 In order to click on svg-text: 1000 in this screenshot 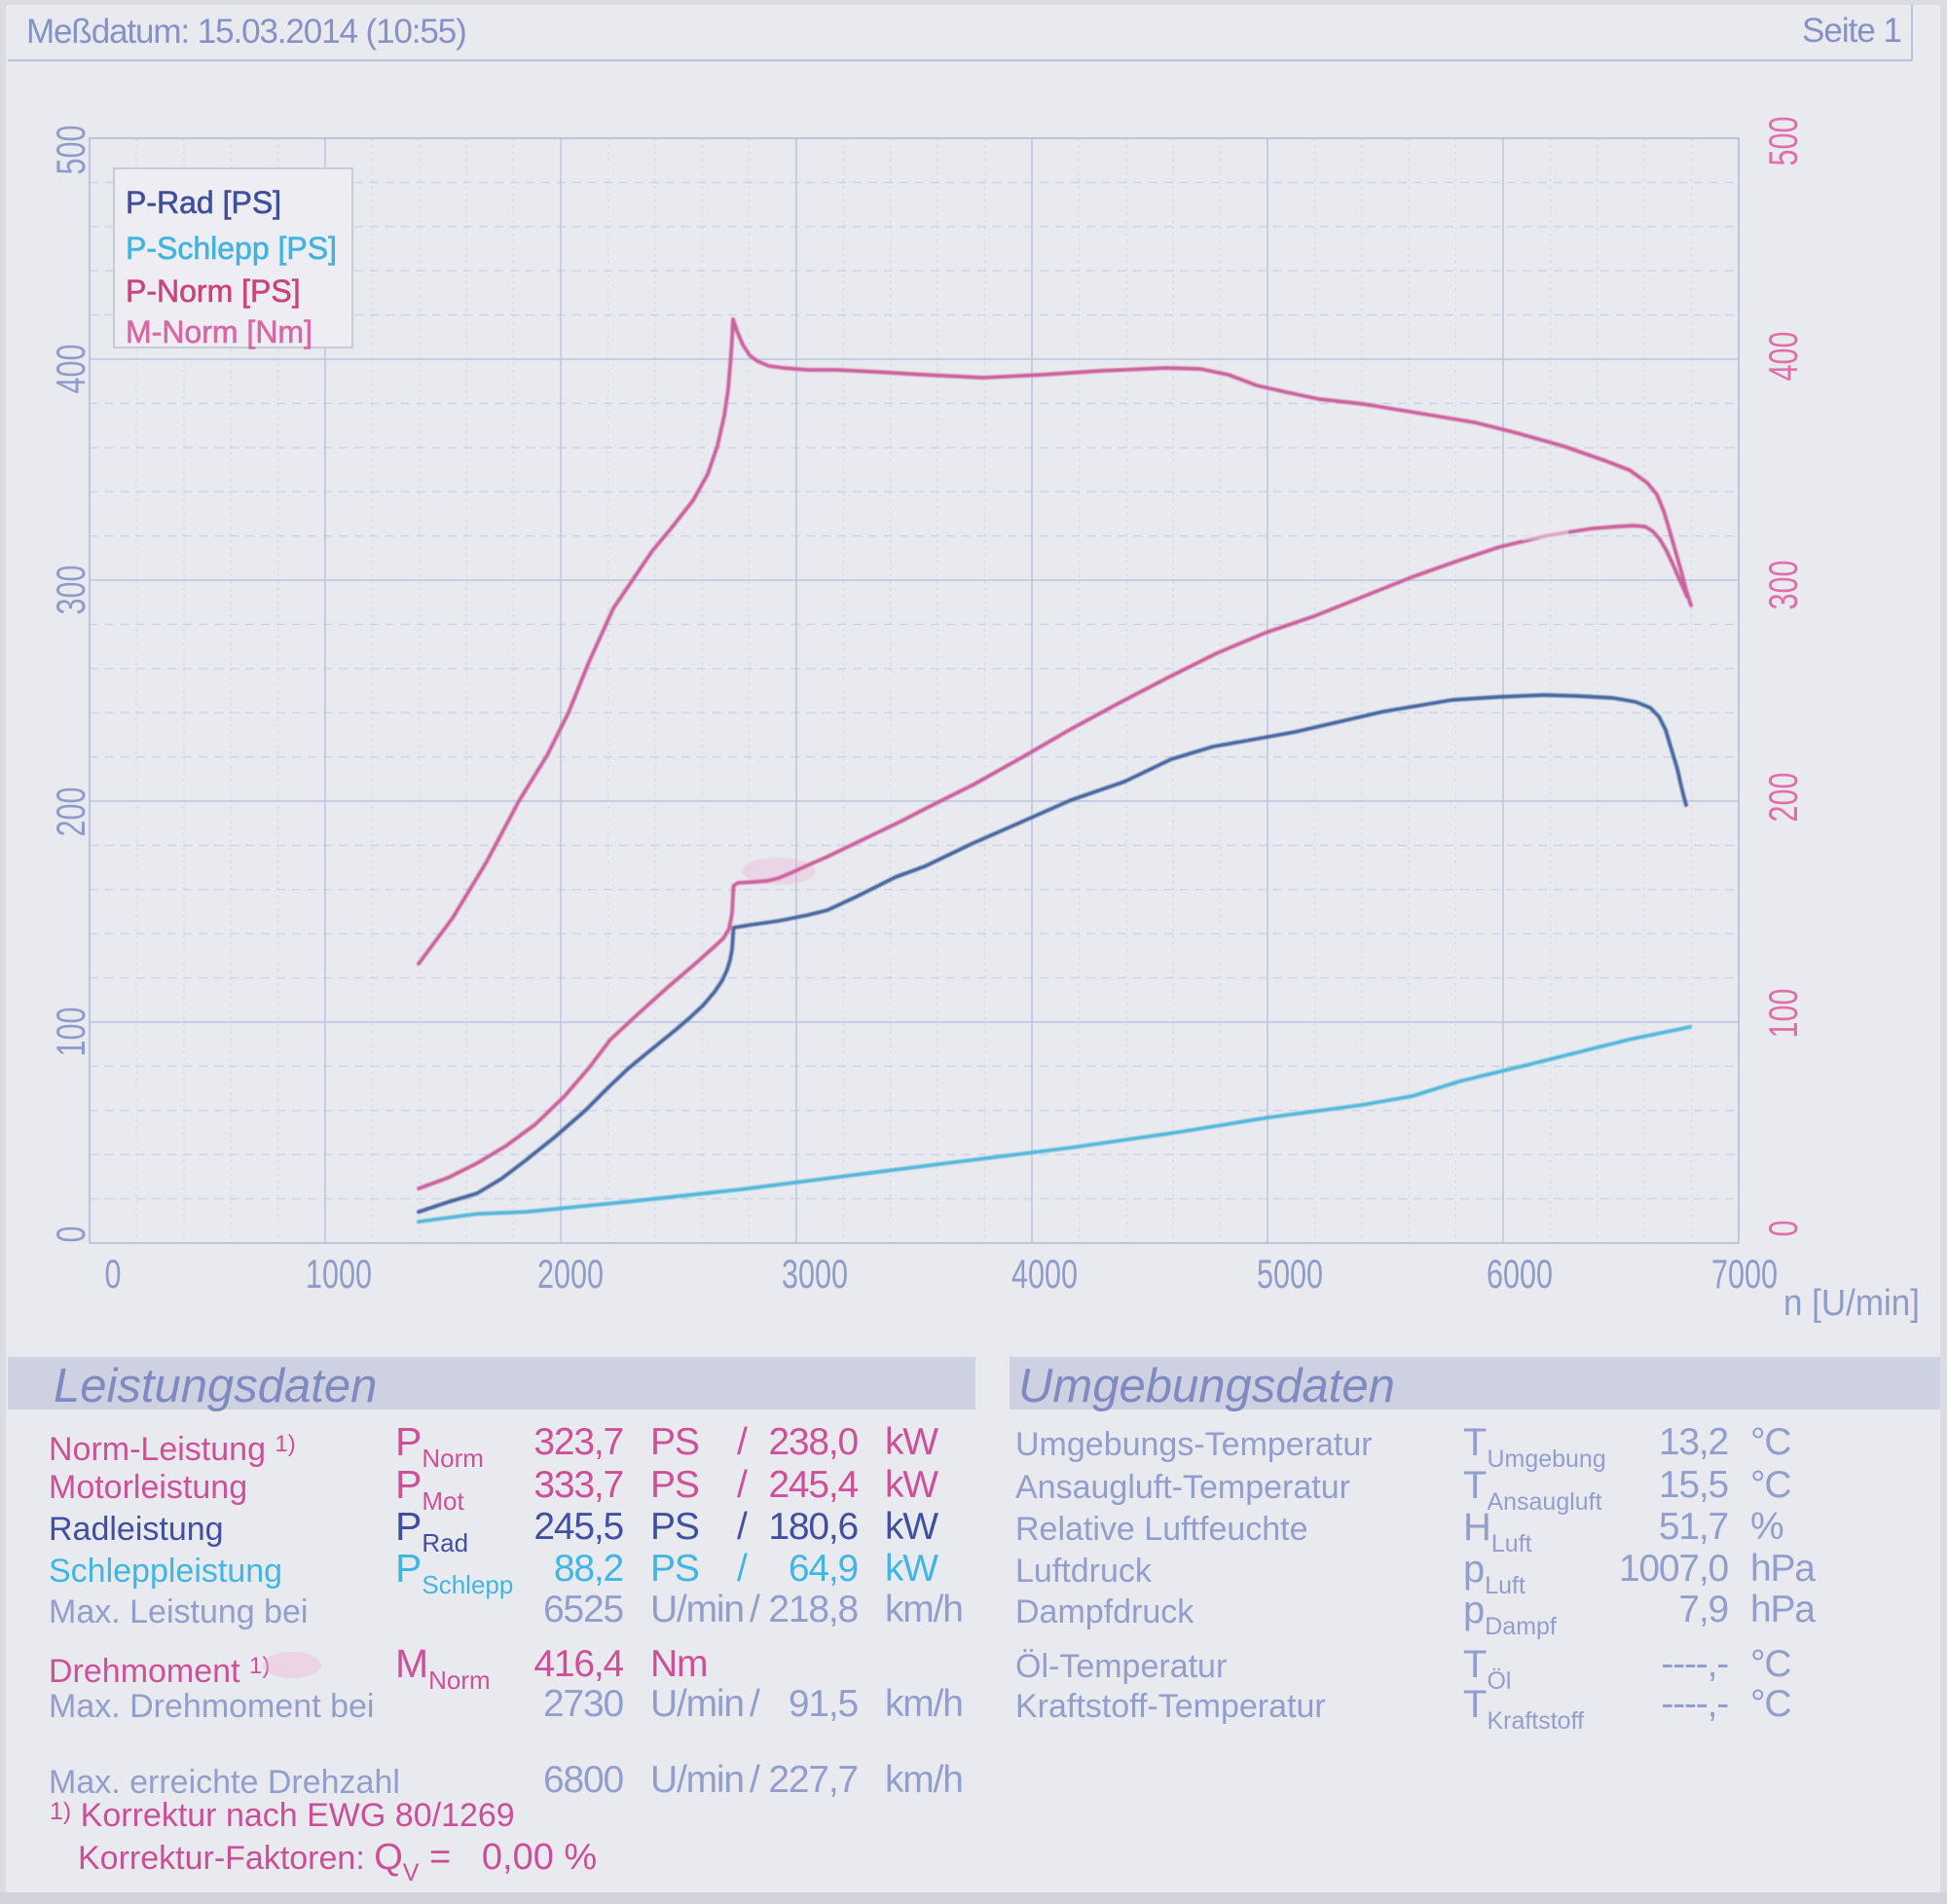, I will do `click(339, 1274)`.